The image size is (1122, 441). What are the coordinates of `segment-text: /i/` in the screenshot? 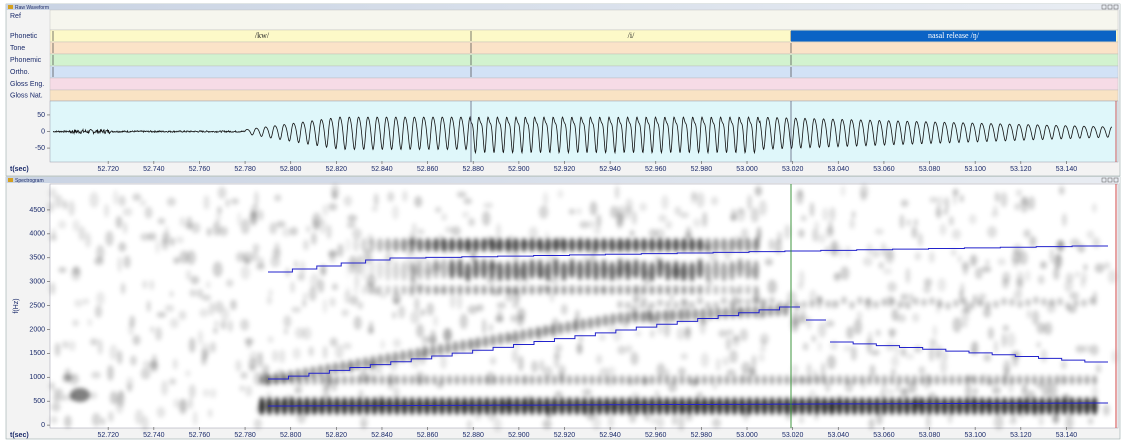 It's located at (631, 35).